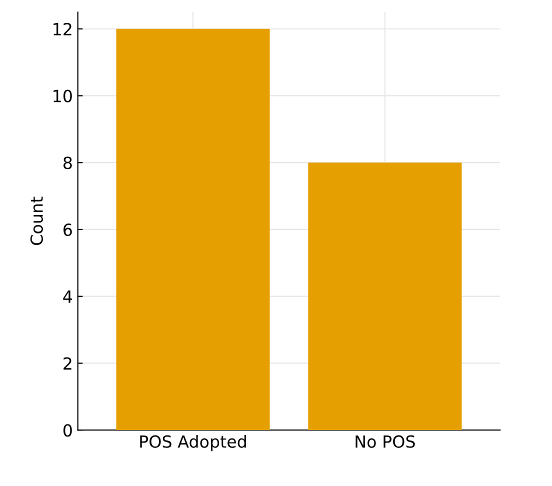  I want to click on y-tick-label: 0, so click(67, 430).